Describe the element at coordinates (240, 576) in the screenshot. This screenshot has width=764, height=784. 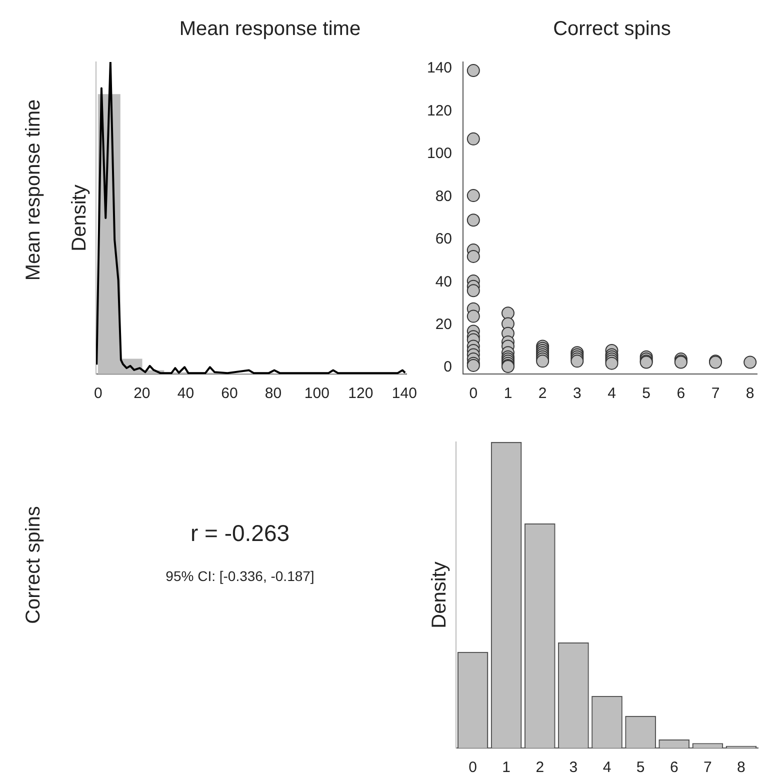
I see `text: 95% CI: [-0.336, -0.187]` at that location.